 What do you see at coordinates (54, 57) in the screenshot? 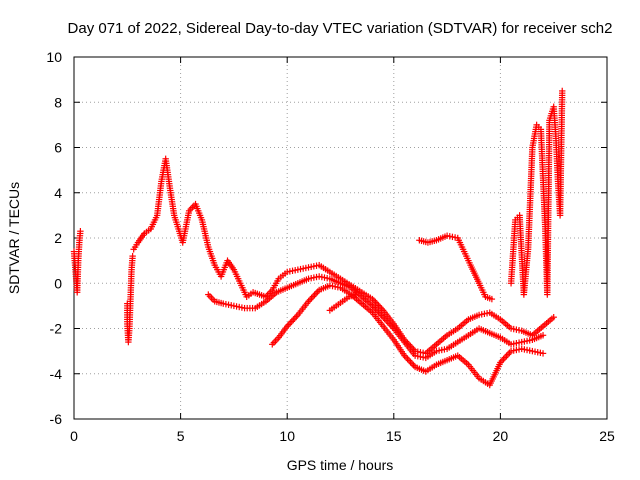
I see `y-tick-label: 10` at bounding box center [54, 57].